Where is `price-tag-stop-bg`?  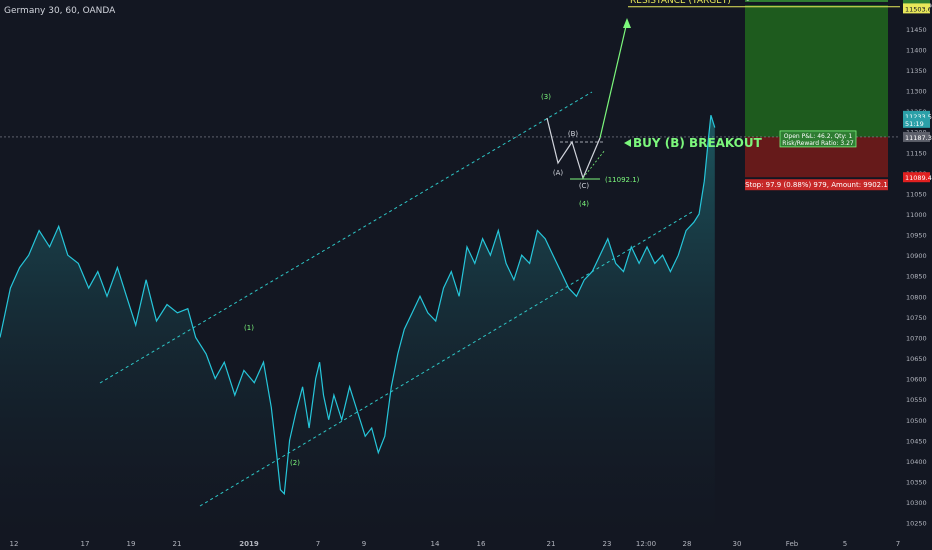 price-tag-stop-bg is located at coordinates (916, 177).